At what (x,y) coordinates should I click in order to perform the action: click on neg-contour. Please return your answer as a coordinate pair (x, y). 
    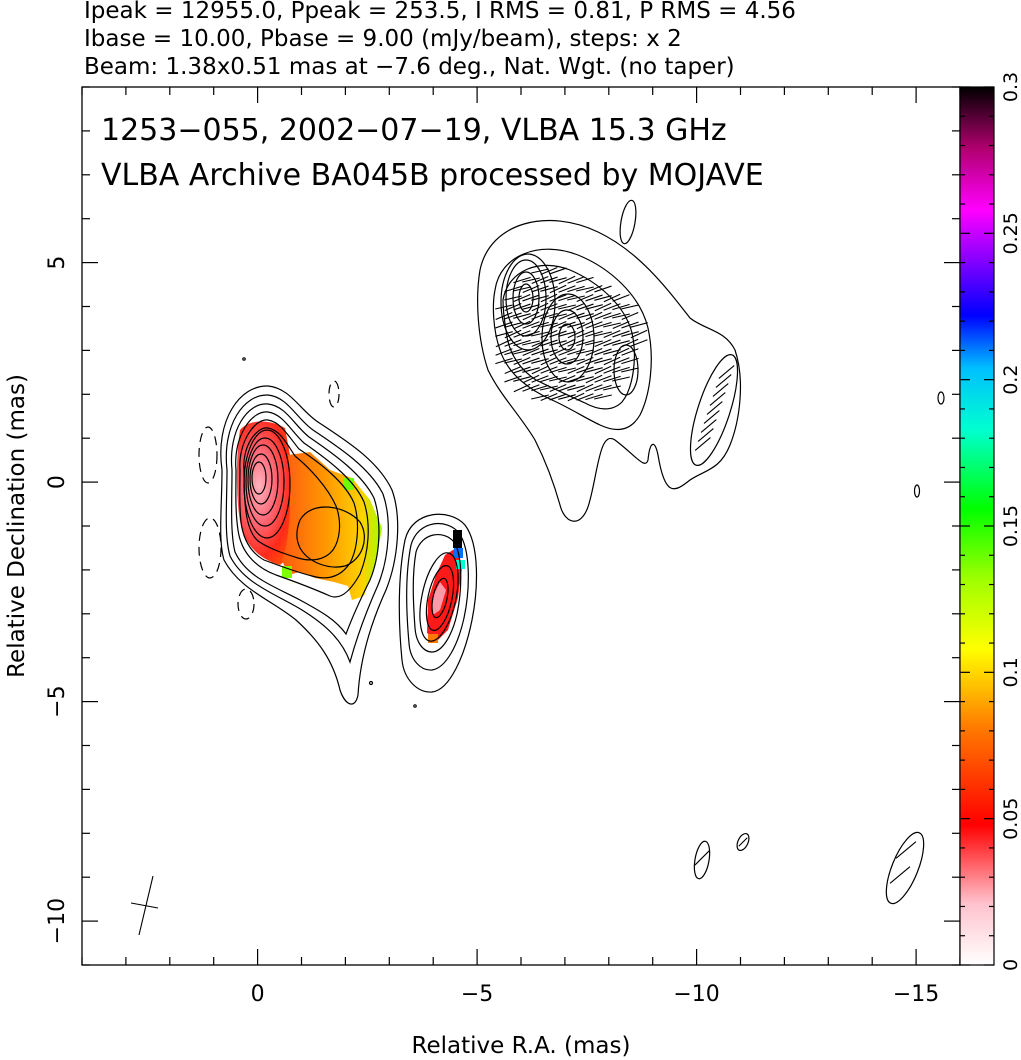
    Looking at the image, I should click on (246, 604).